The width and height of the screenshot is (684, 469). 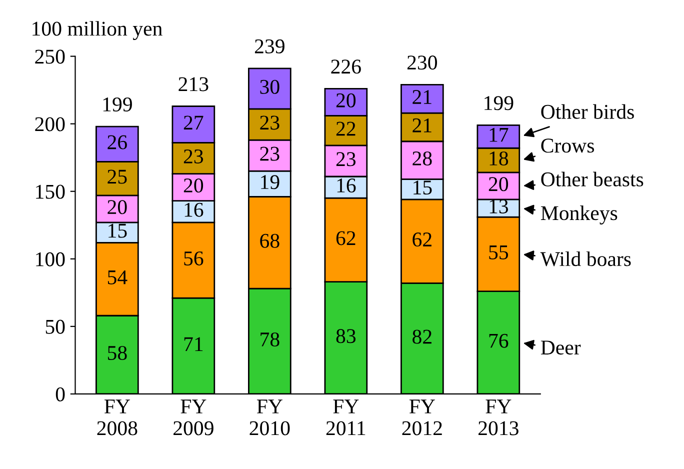 What do you see at coordinates (193, 84) in the screenshot?
I see `total-label: 213` at bounding box center [193, 84].